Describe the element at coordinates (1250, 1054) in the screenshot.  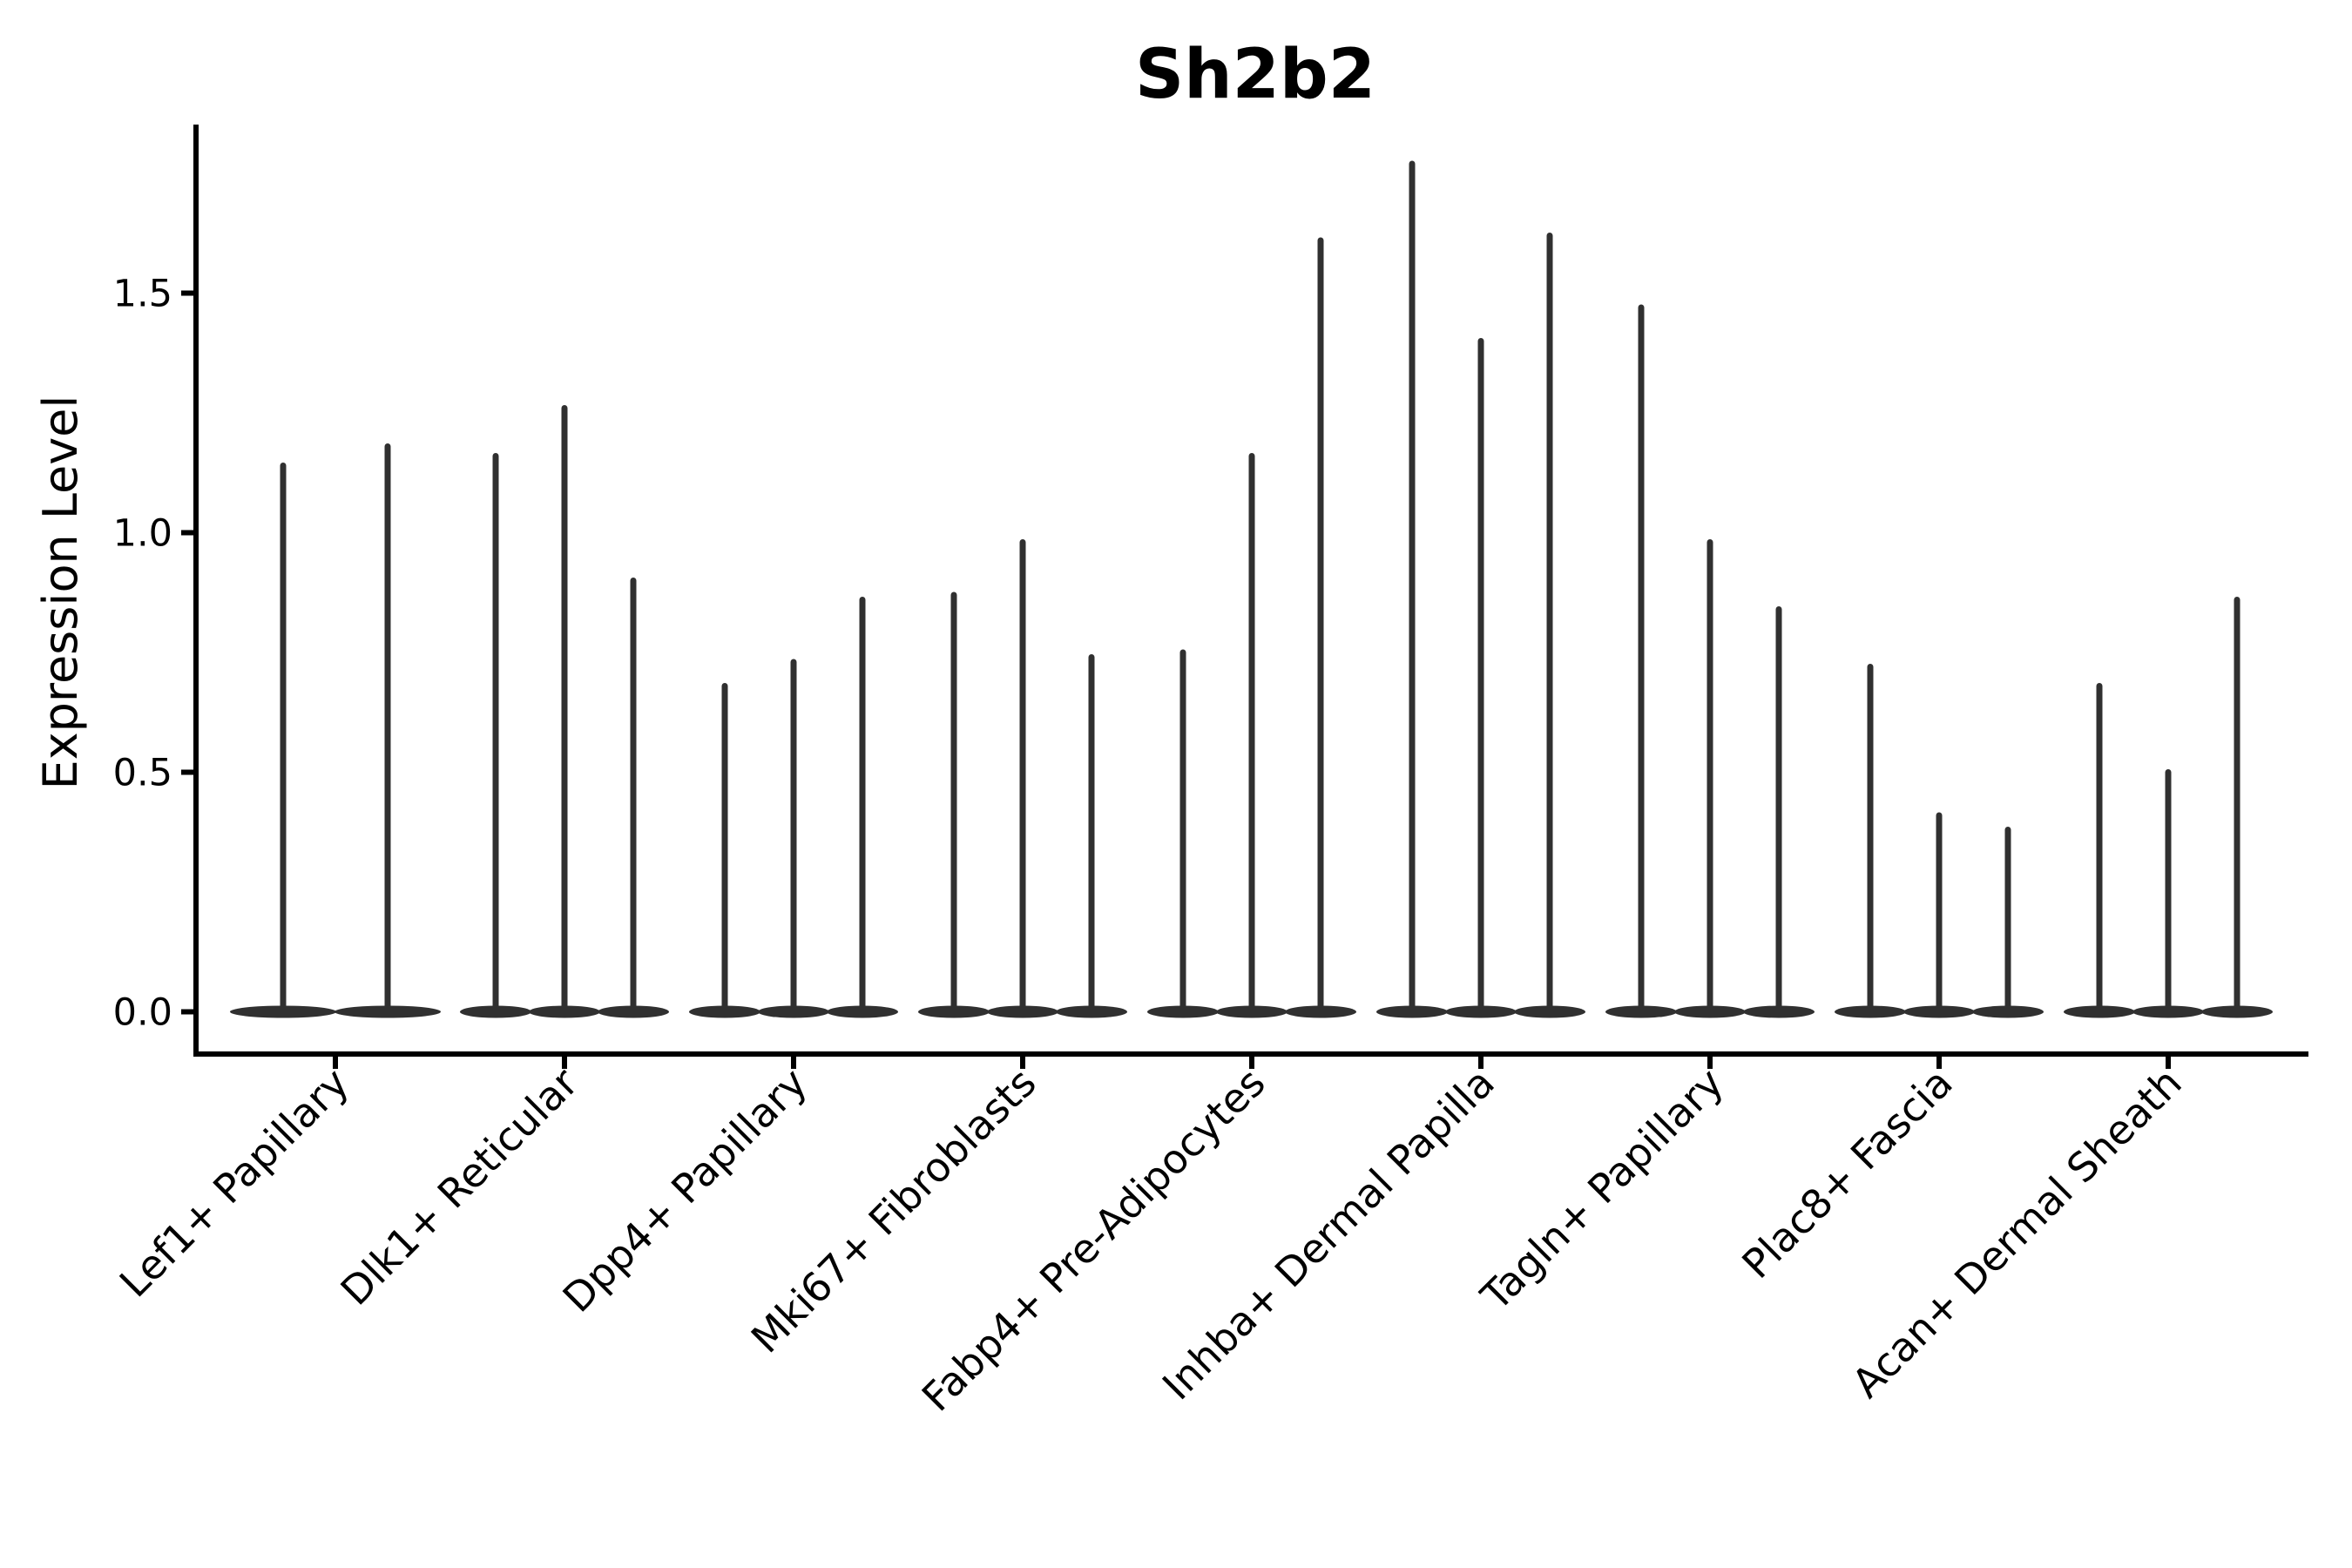
I see `x-axis-spine` at that location.